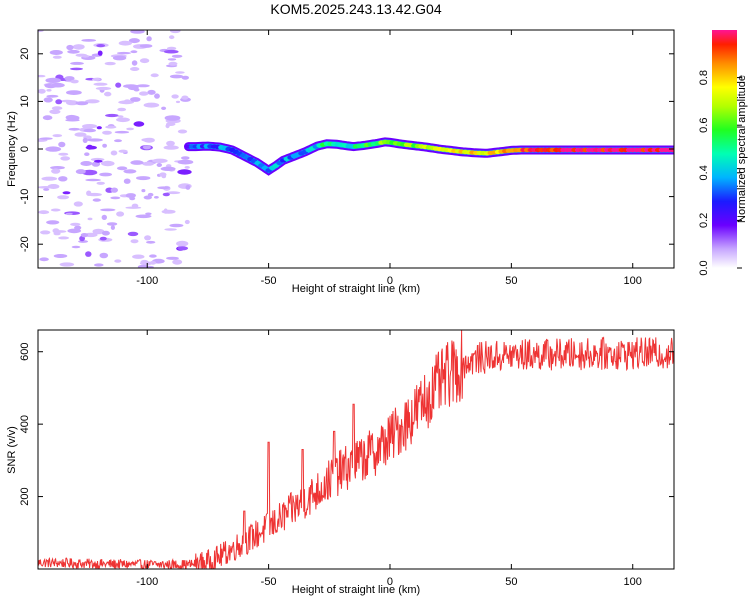 This screenshot has height=600, width=750. Describe the element at coordinates (25, 197) in the screenshot. I see `y-tick-label: -10` at that location.